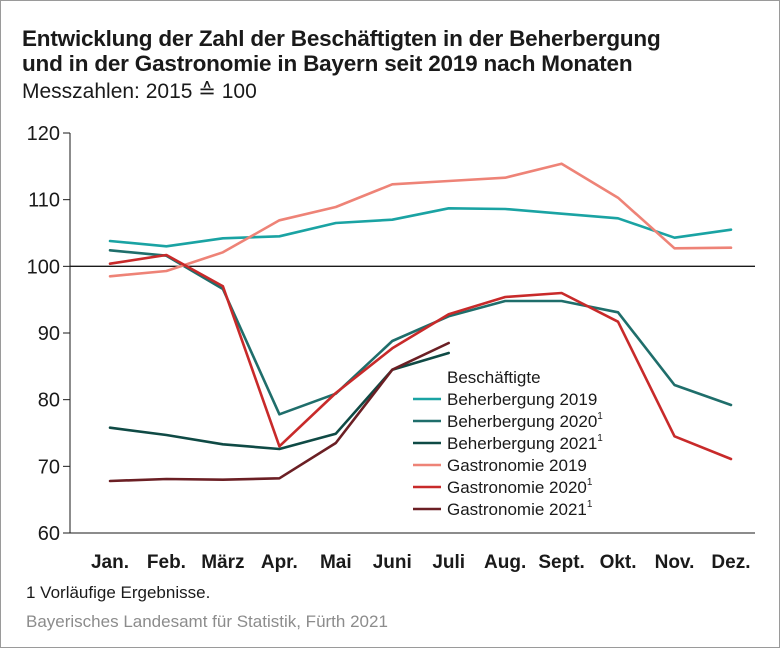 Image resolution: width=780 pixels, height=648 pixels. What do you see at coordinates (279, 562) in the screenshot?
I see `x-tick-label: Apr.` at bounding box center [279, 562].